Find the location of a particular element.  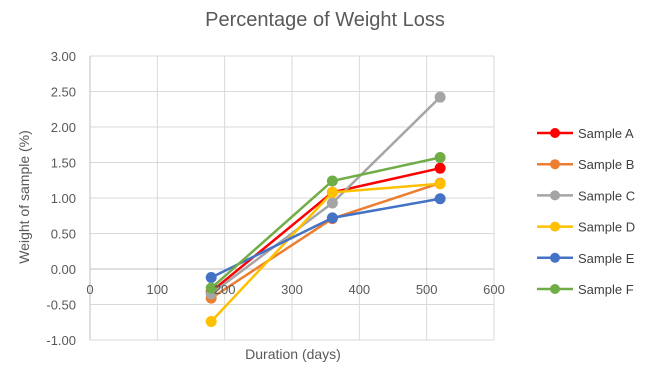

legend-label: Sample D is located at coordinates (606, 227).